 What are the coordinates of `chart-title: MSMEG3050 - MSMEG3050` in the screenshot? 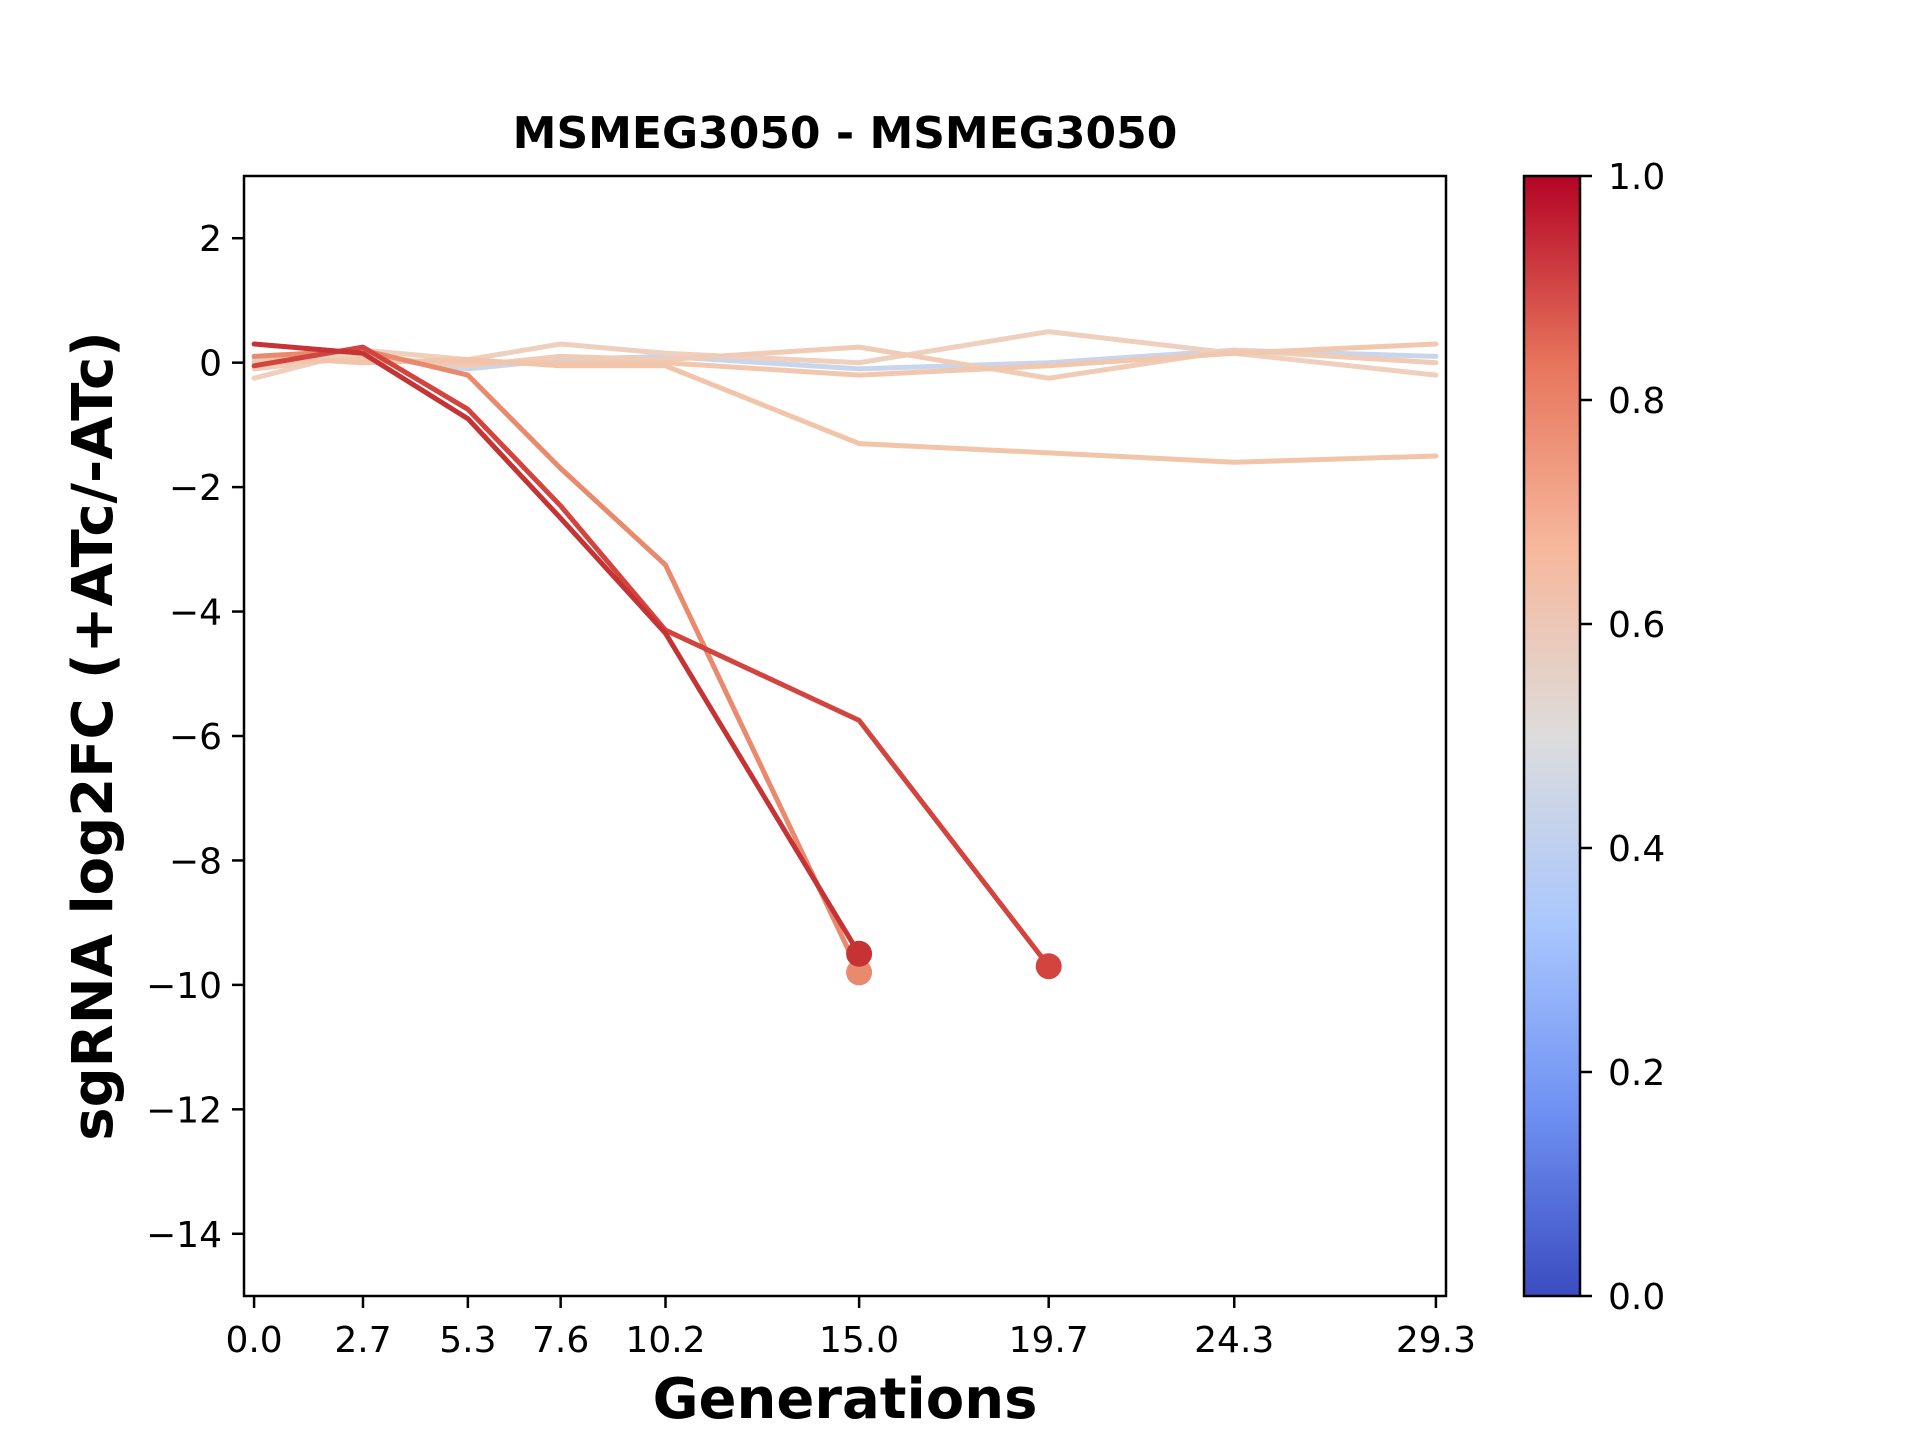 It's located at (845, 133).